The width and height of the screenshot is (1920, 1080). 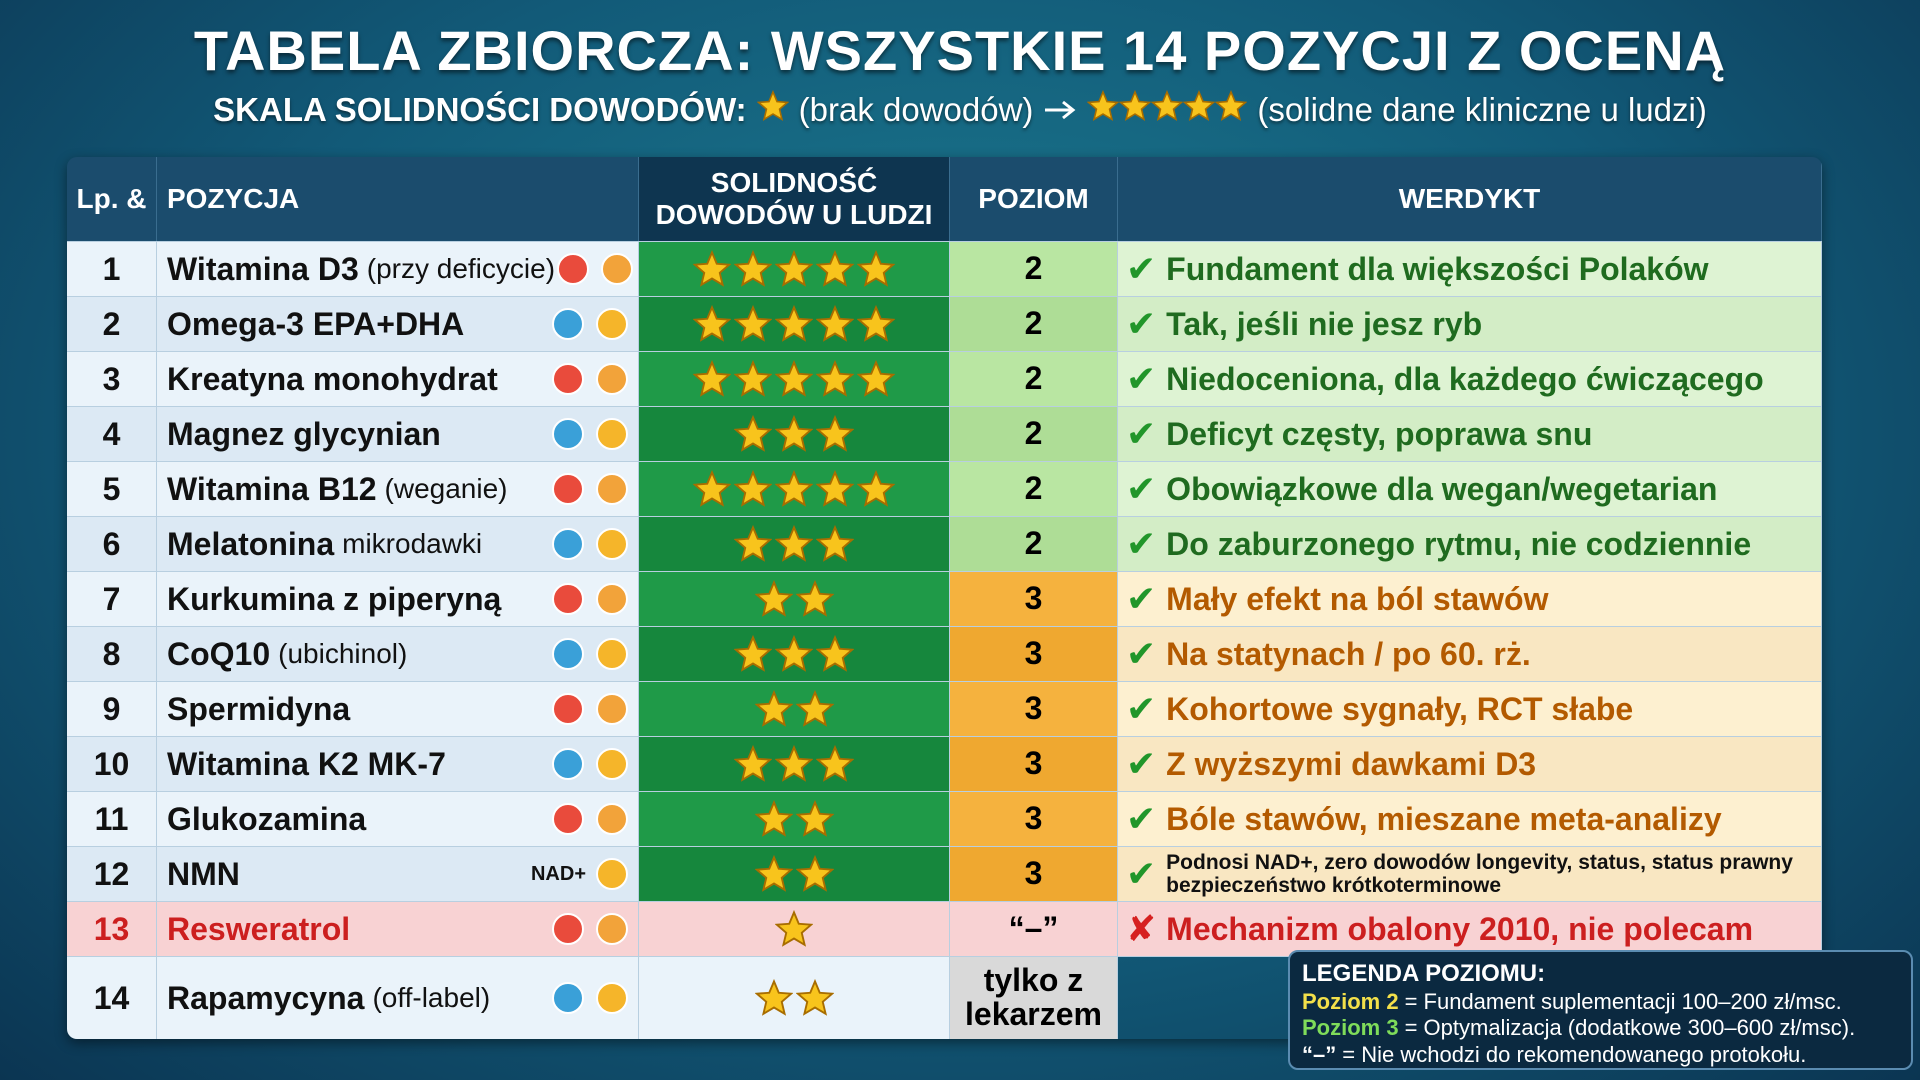 I want to click on verdict: Mały efekt na ból stawów, so click(x=1357, y=598).